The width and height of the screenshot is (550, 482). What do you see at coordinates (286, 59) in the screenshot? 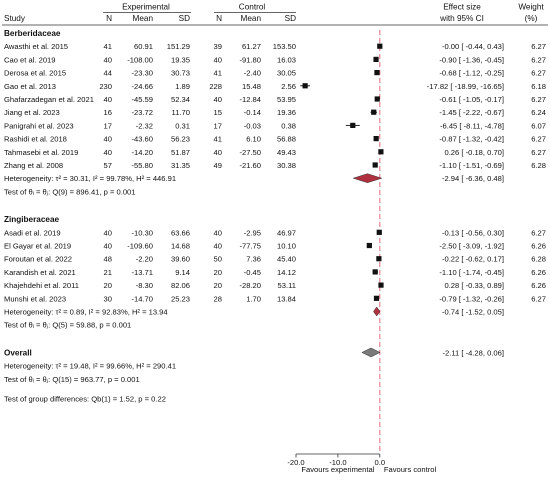
I see `sd-control: 16.03` at bounding box center [286, 59].